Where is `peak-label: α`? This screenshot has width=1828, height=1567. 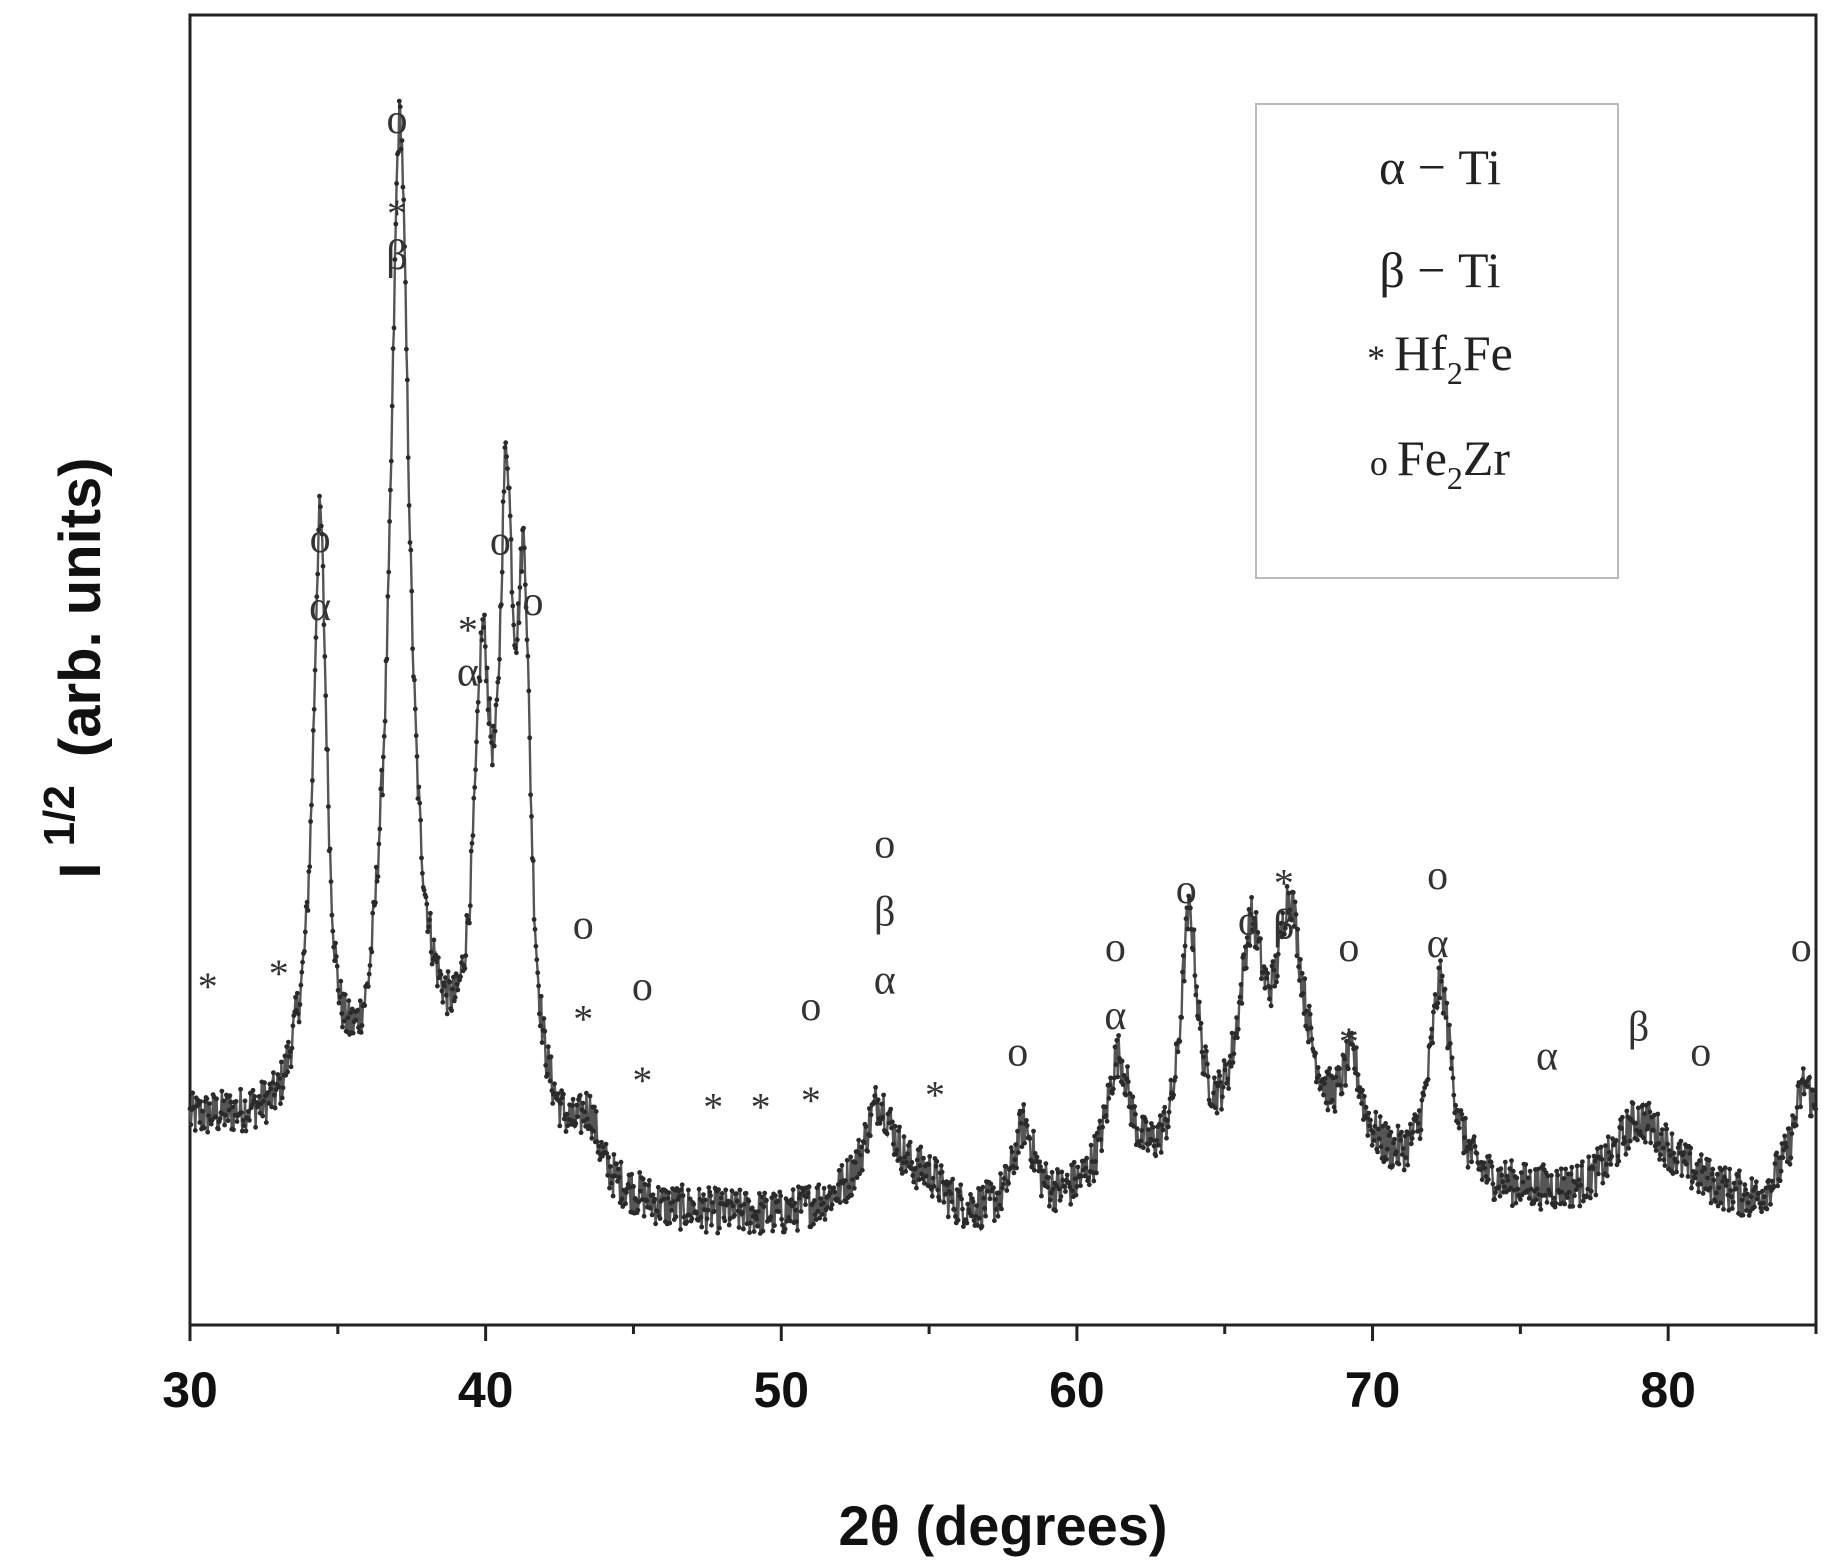
peak-label: α is located at coordinates (1438, 944).